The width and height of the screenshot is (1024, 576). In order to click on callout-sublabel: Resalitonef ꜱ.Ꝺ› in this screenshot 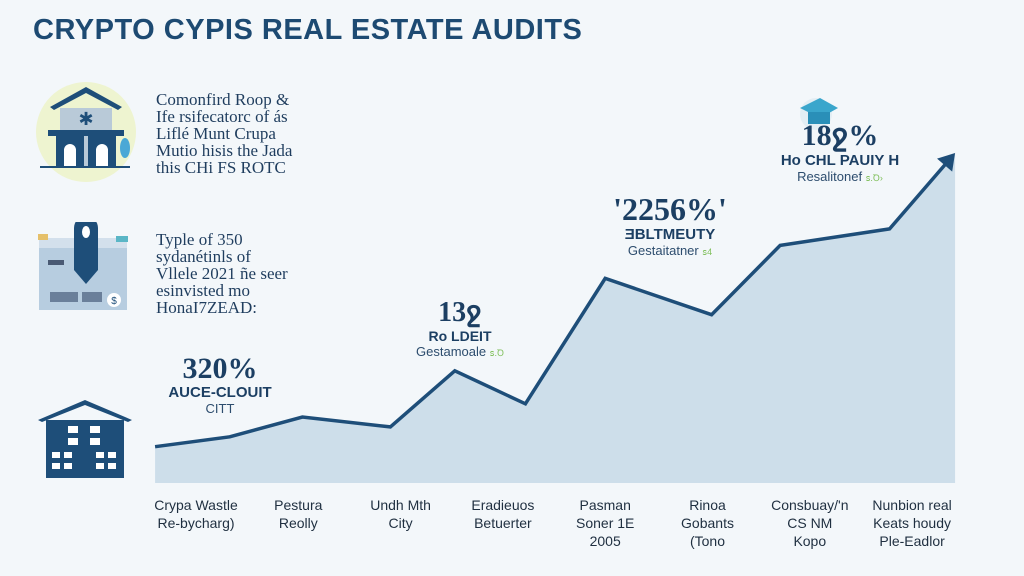, I will do `click(840, 176)`.